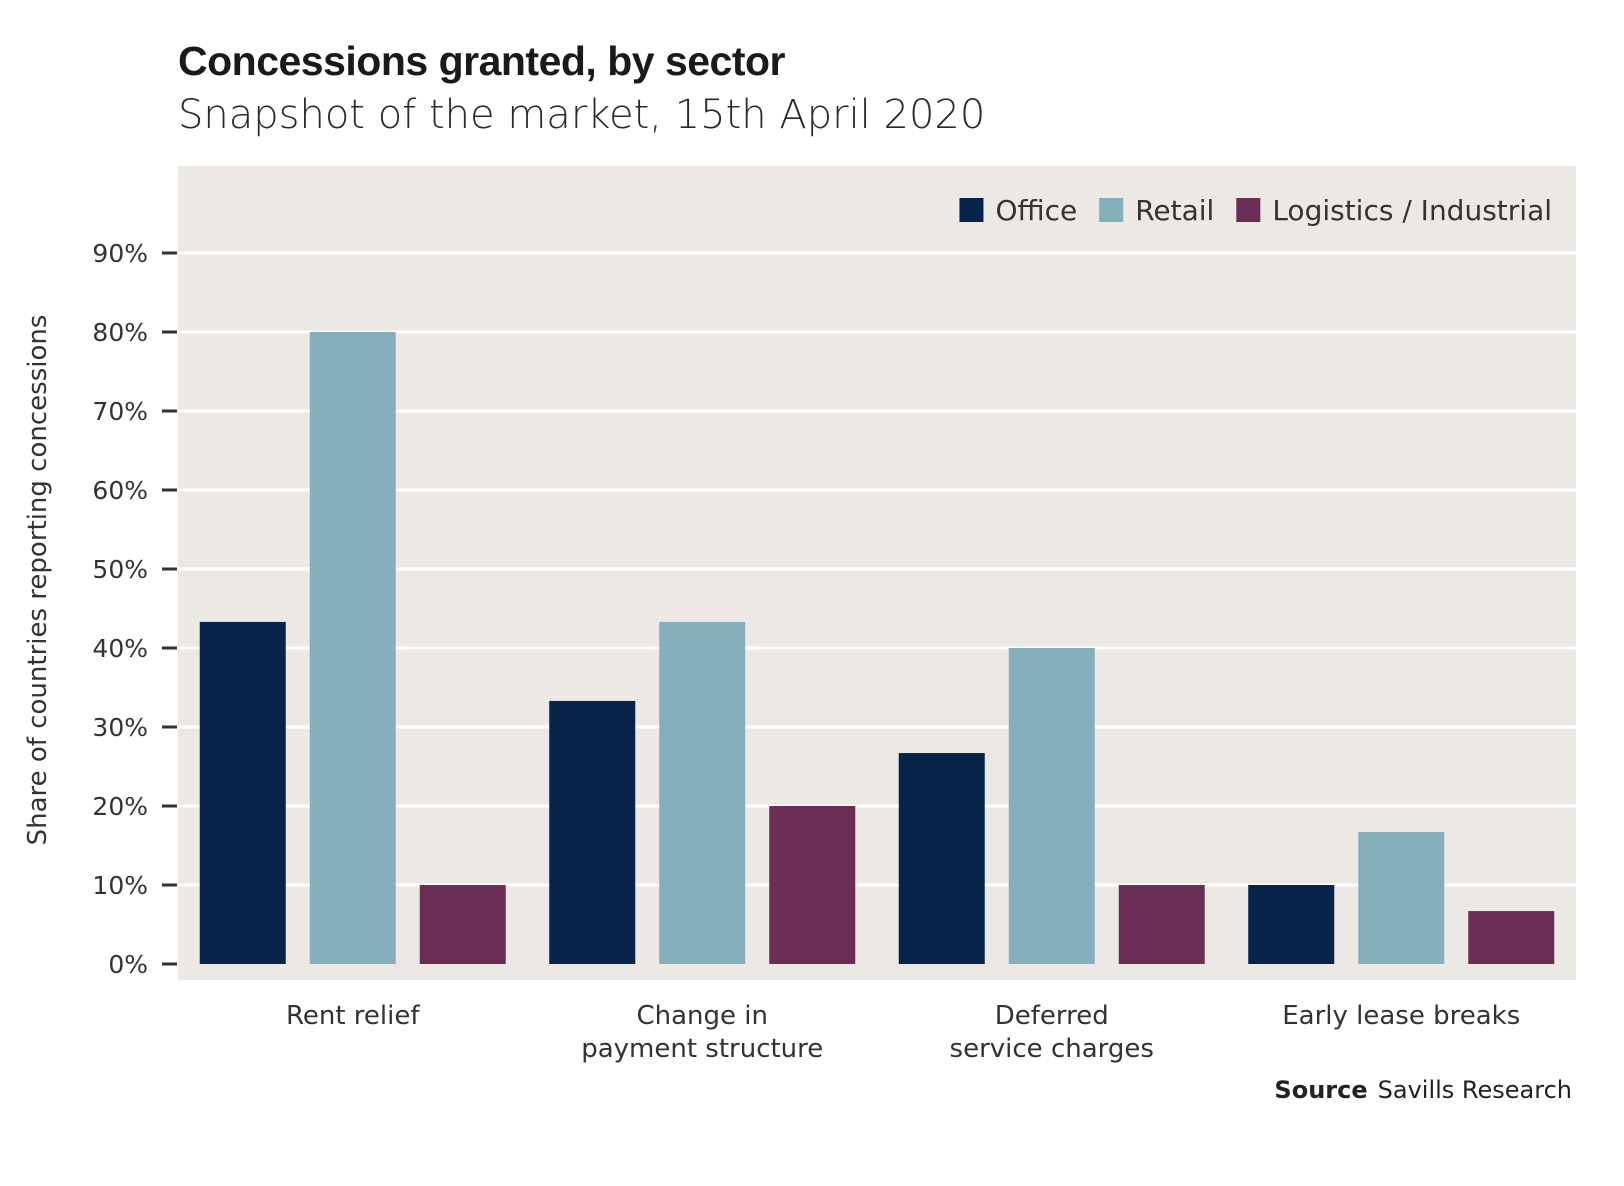 The width and height of the screenshot is (1624, 1186). Describe the element at coordinates (1174, 210) in the screenshot. I see `legend-label: Retail` at that location.